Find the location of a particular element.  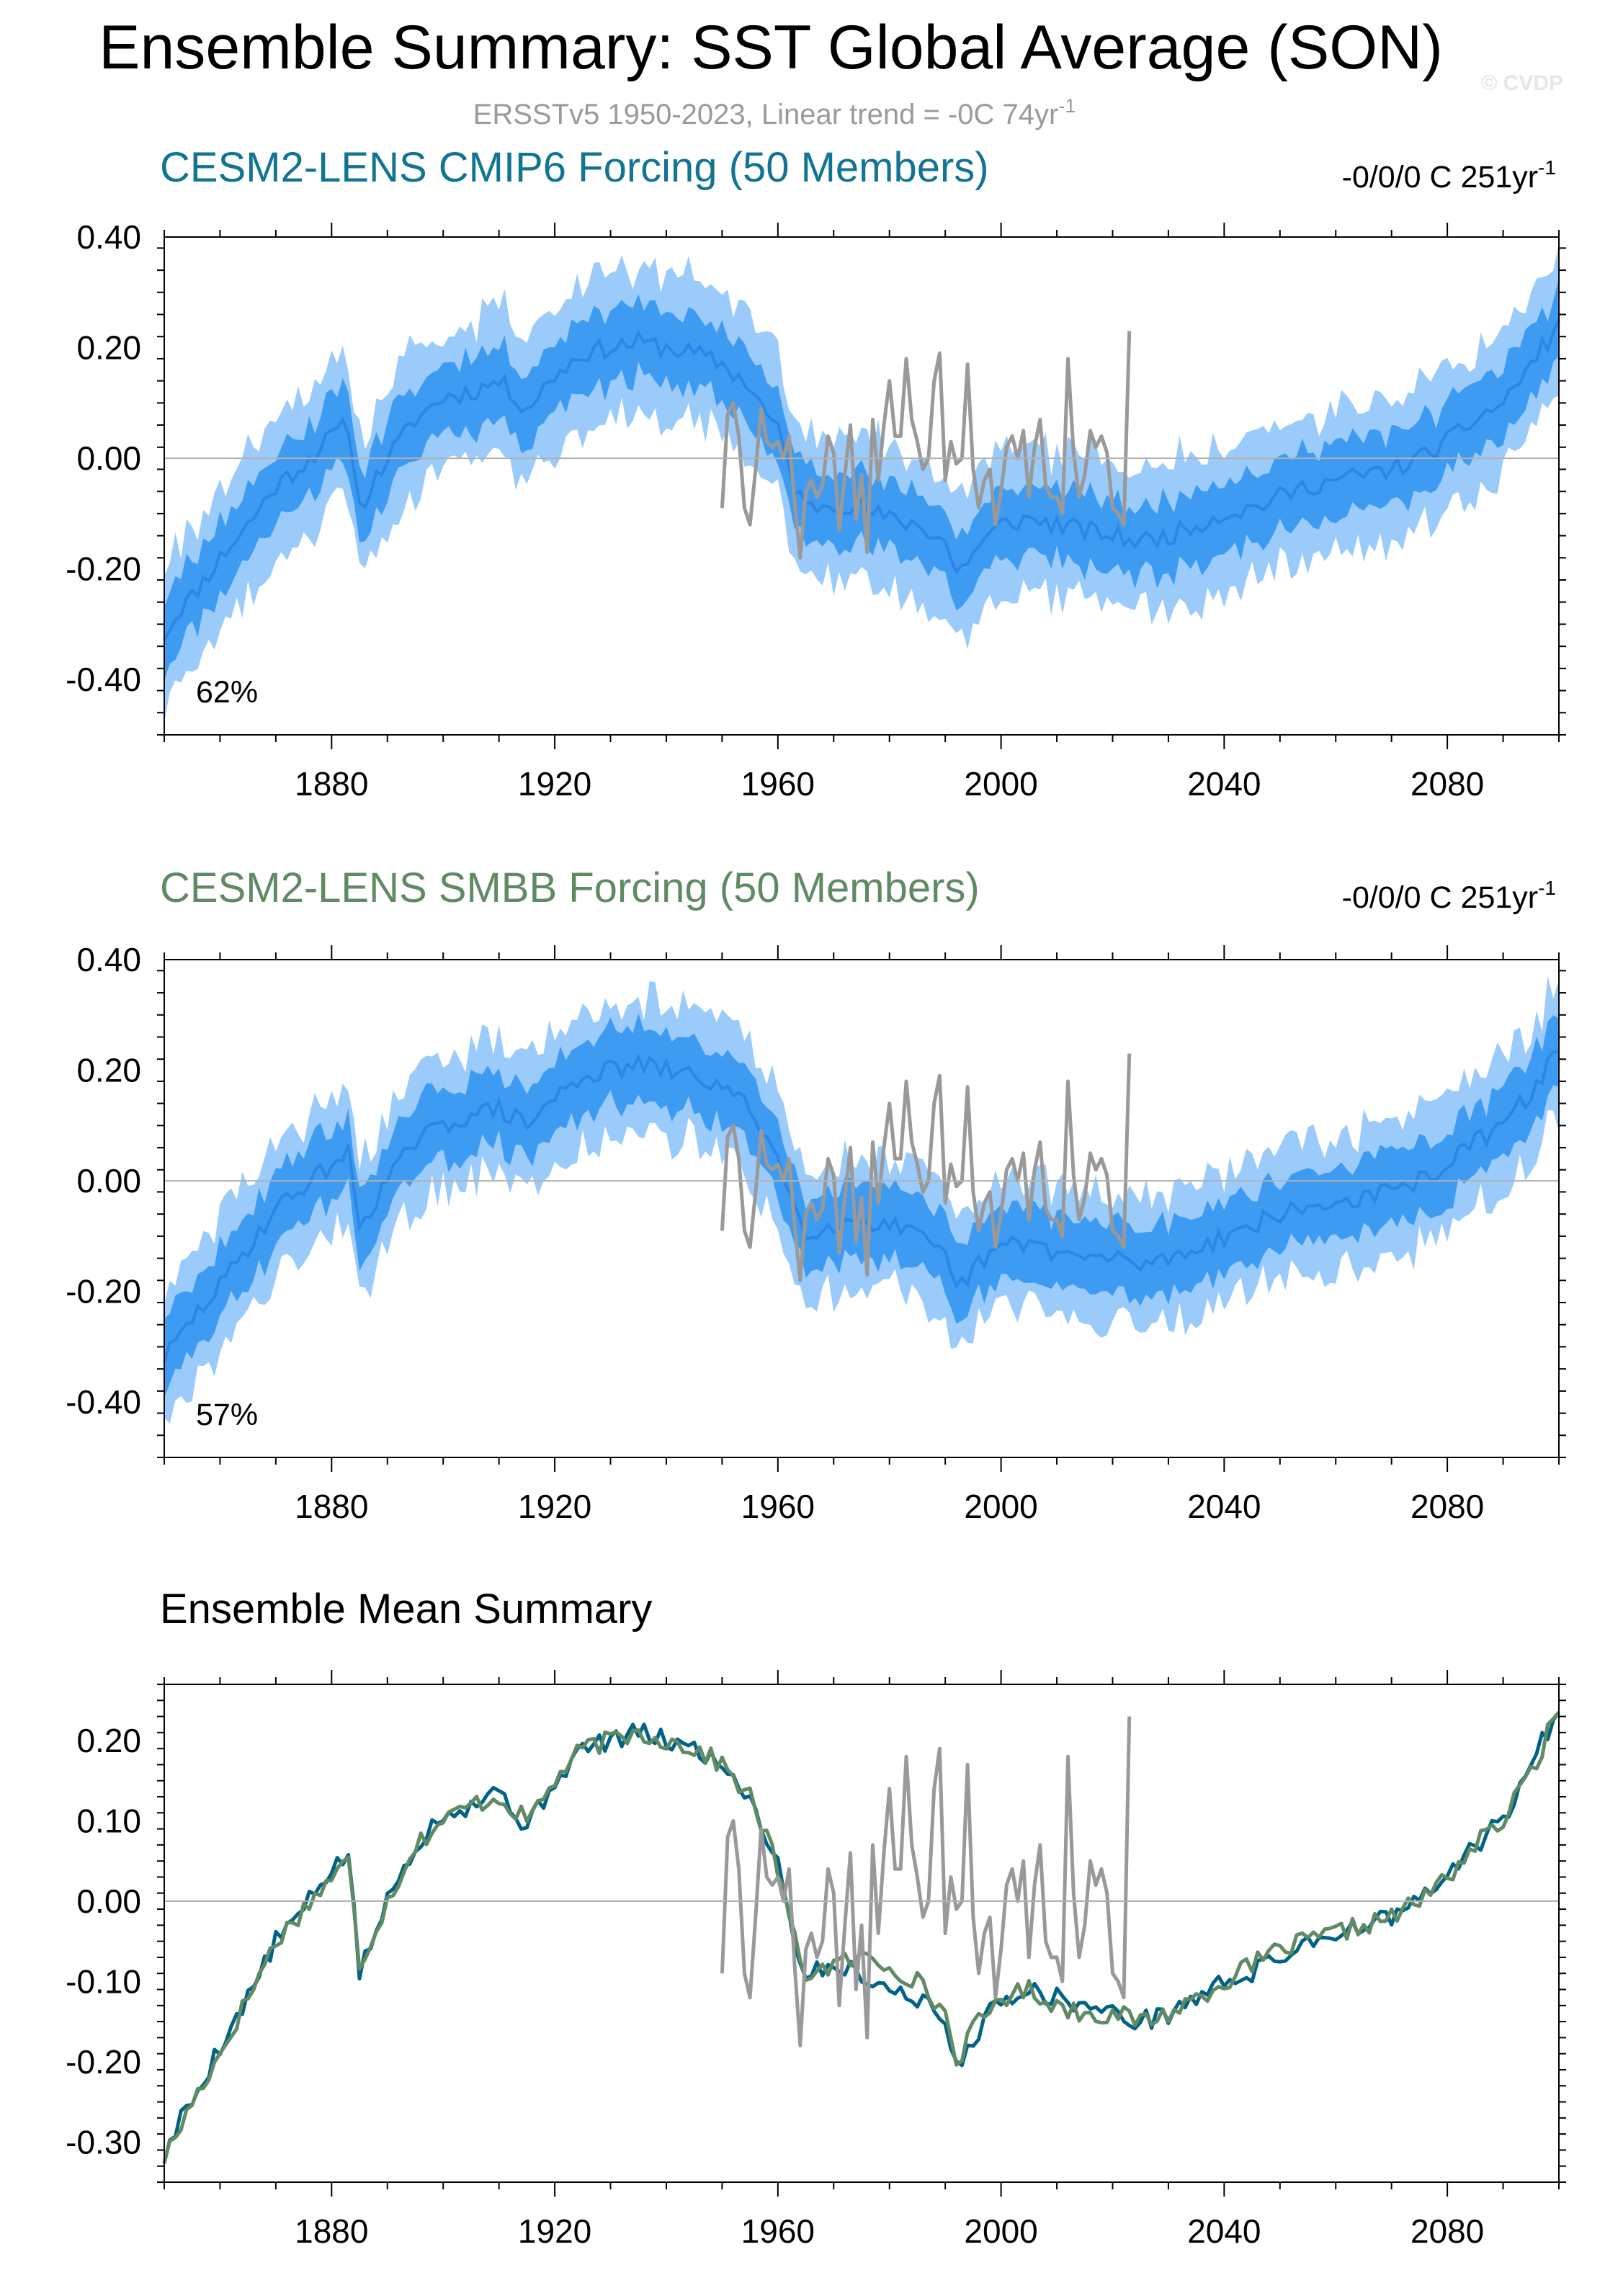

x-tick-label-cmip6: 2080 is located at coordinates (1447, 784).